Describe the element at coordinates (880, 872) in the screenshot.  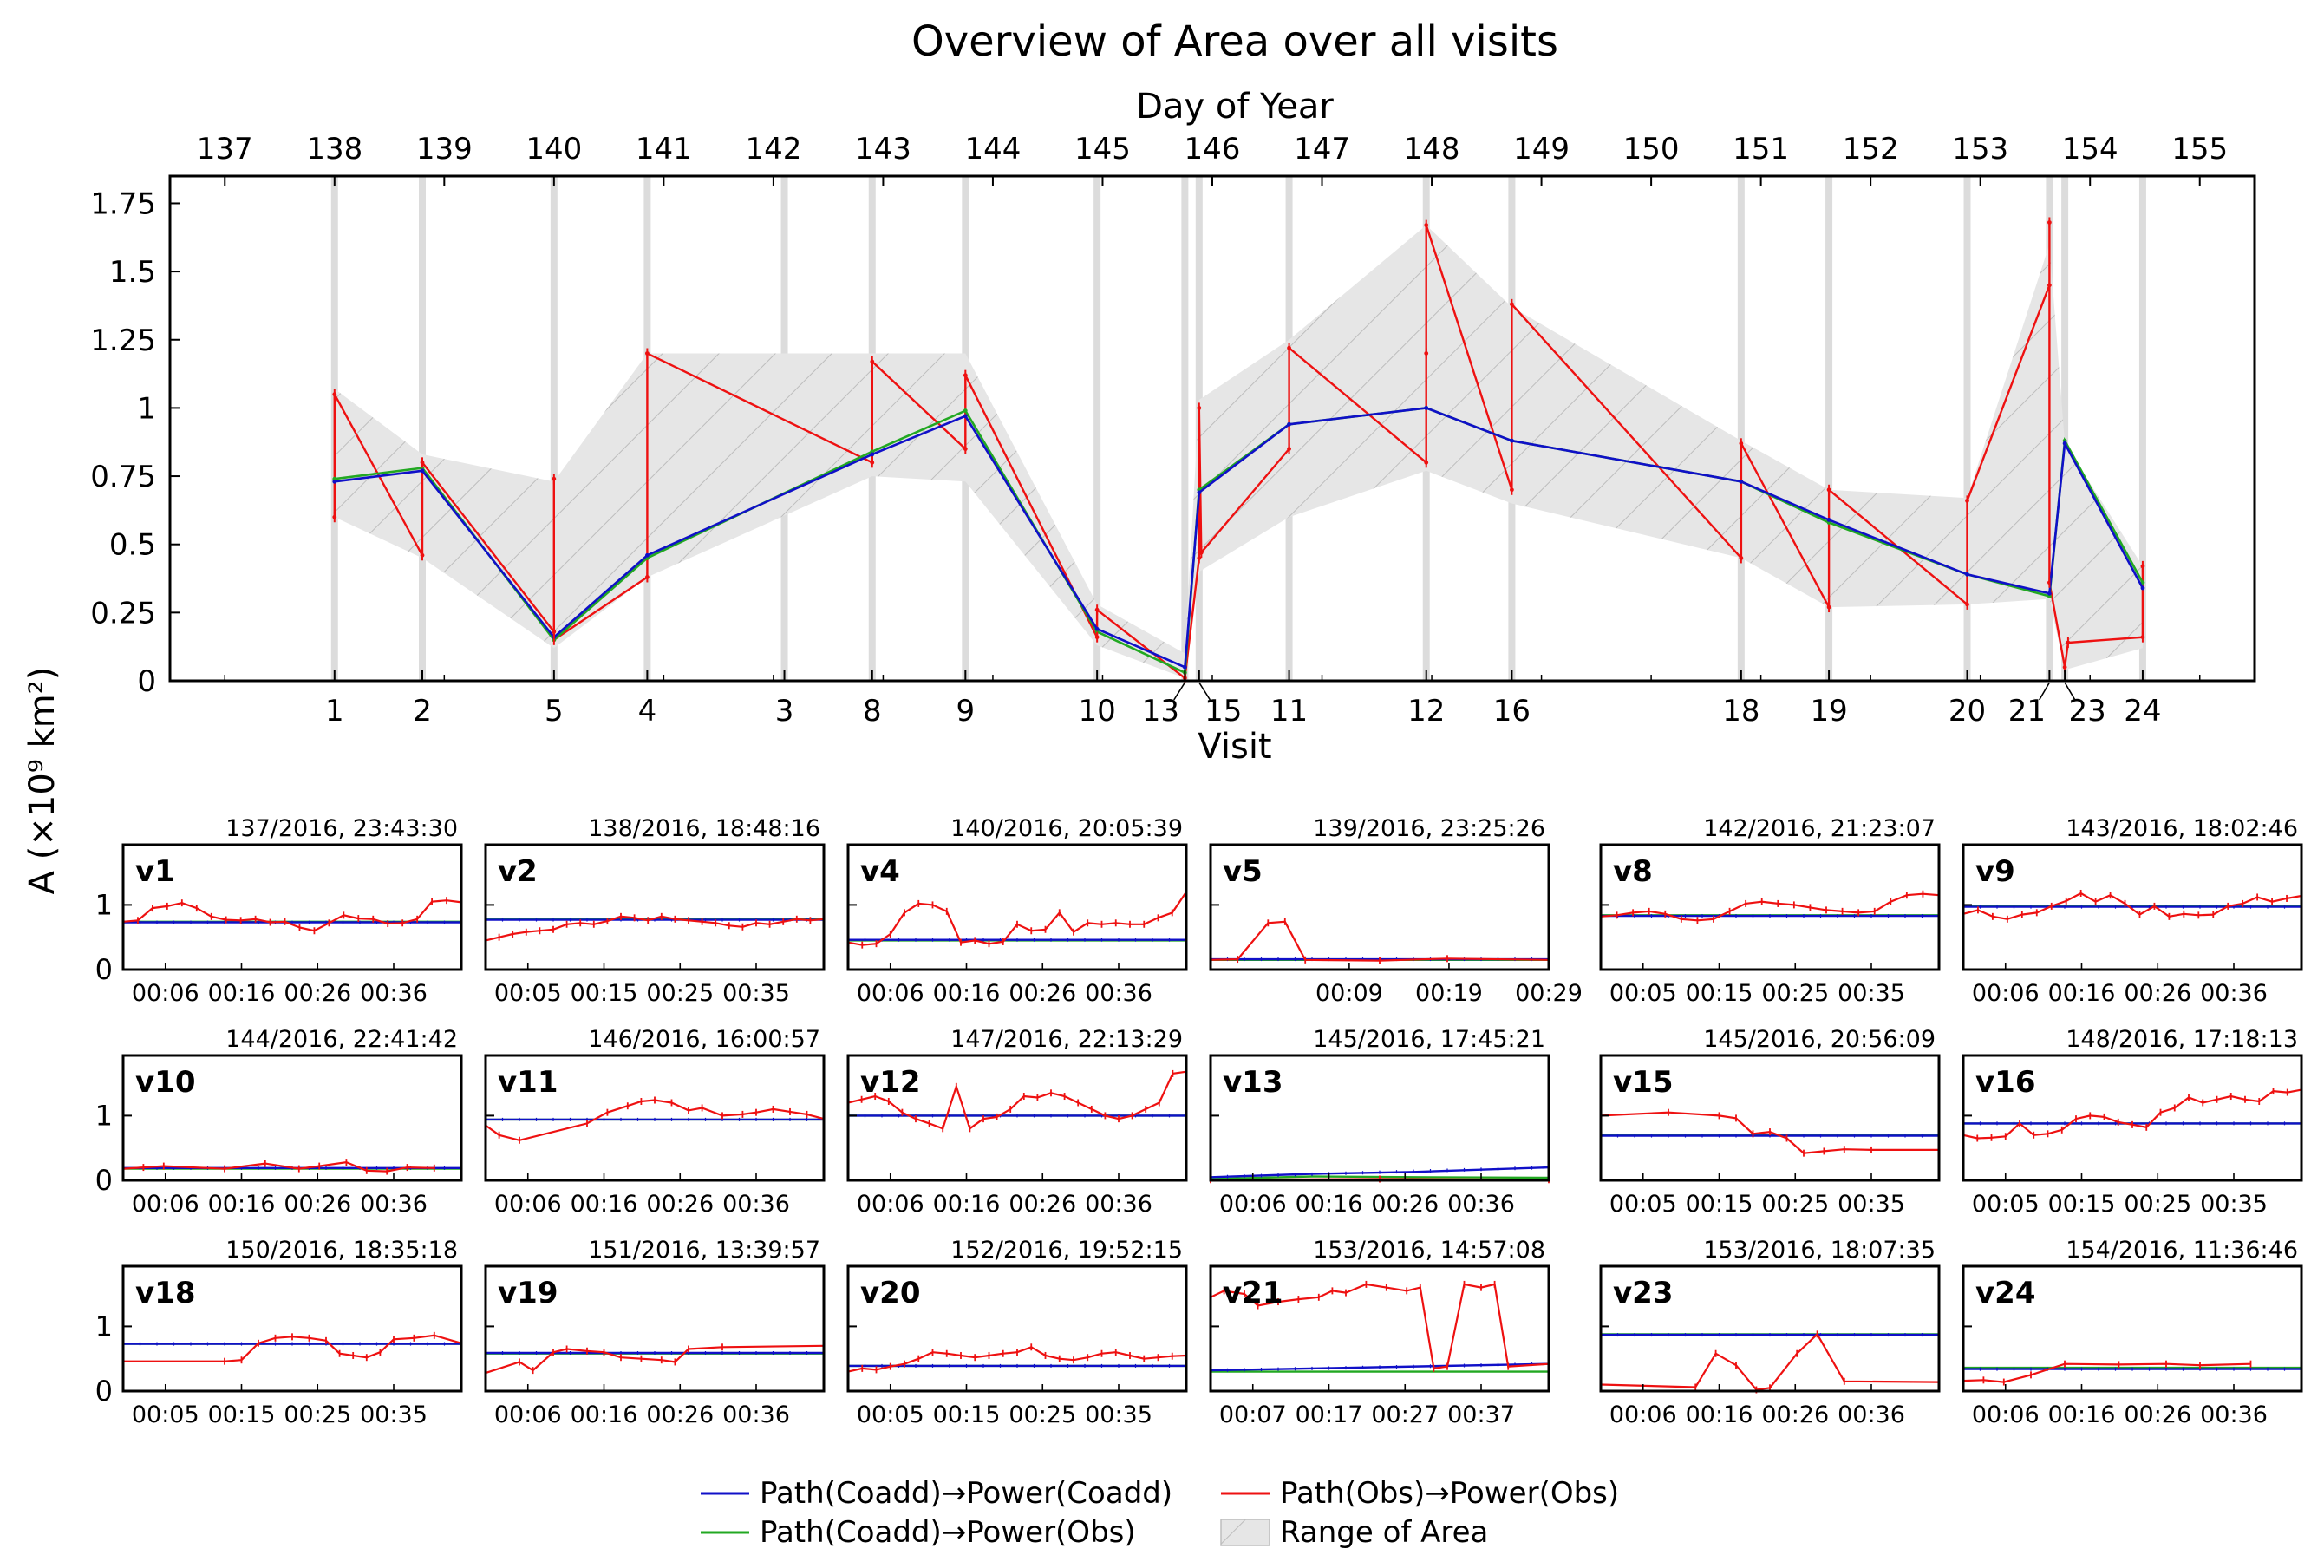
I see `subplot-label: v4` at that location.